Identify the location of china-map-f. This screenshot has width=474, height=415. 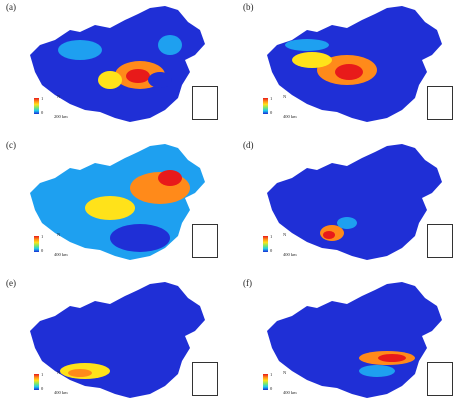
(354, 340).